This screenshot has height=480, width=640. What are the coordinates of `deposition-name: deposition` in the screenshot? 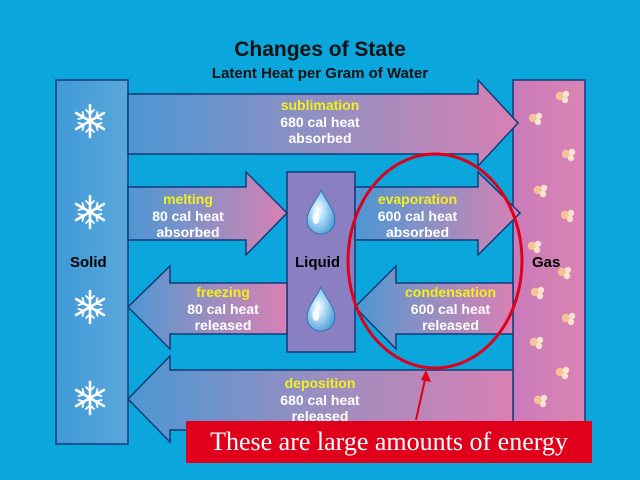 It's located at (320, 383).